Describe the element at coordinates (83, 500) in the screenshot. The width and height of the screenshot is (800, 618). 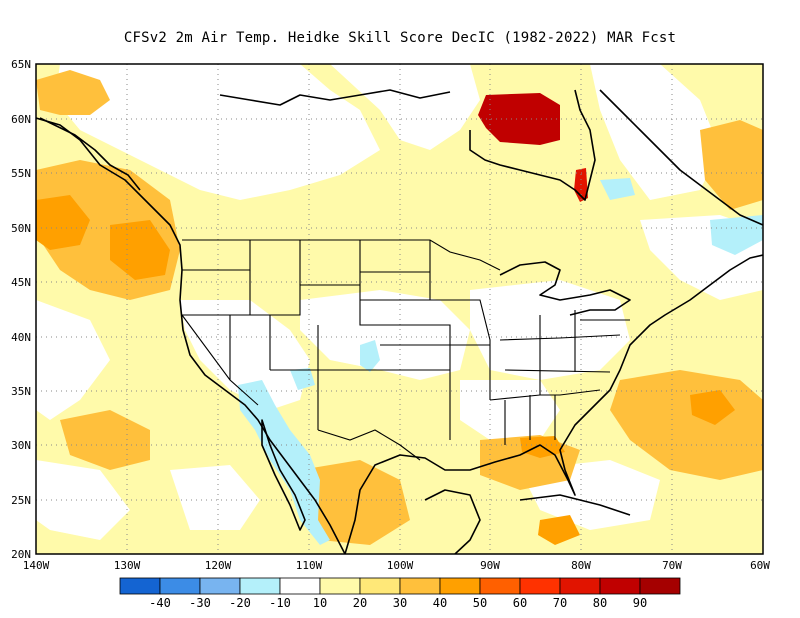
I see `field-white-pacific-sw` at that location.